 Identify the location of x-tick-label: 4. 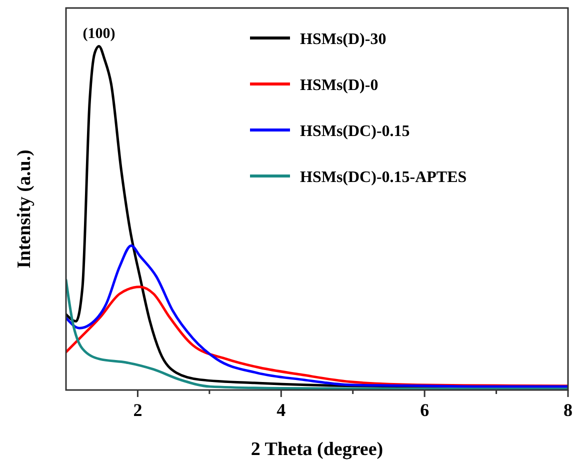
(281, 410).